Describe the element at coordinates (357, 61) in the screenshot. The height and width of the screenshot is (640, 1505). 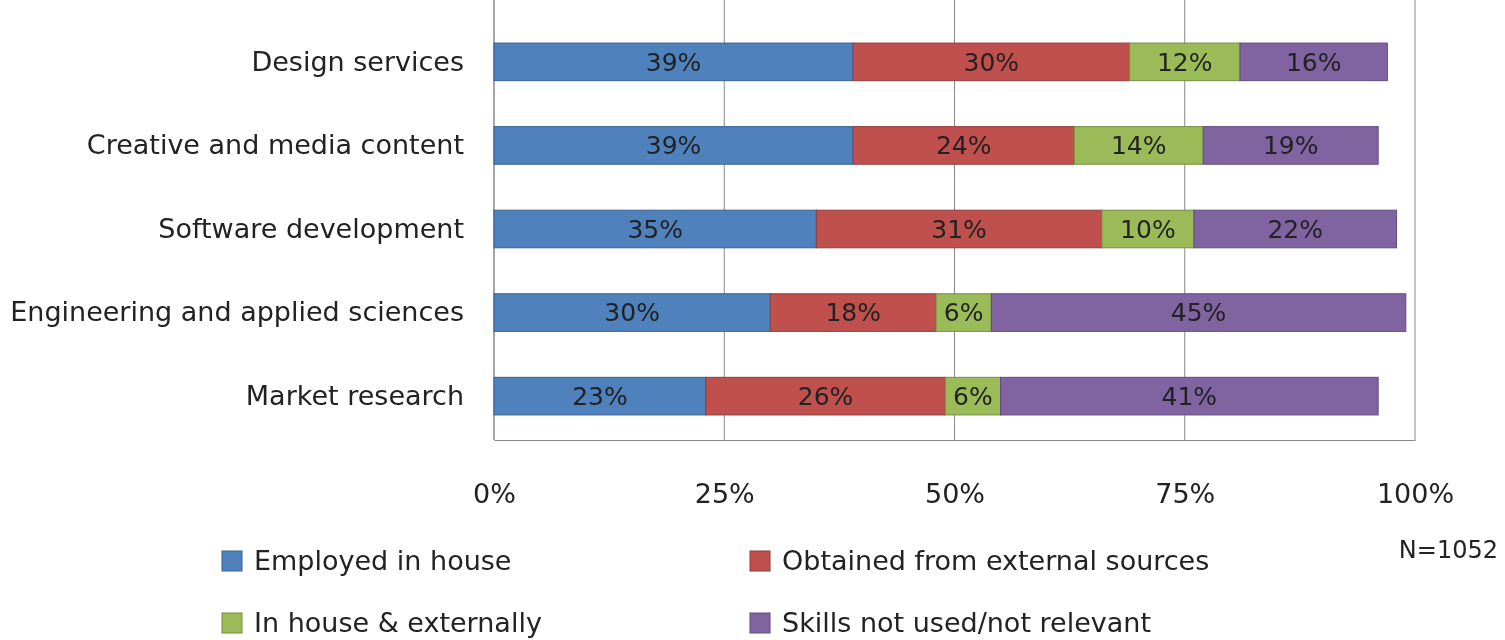
I see `y-tick-label: Design services` at that location.